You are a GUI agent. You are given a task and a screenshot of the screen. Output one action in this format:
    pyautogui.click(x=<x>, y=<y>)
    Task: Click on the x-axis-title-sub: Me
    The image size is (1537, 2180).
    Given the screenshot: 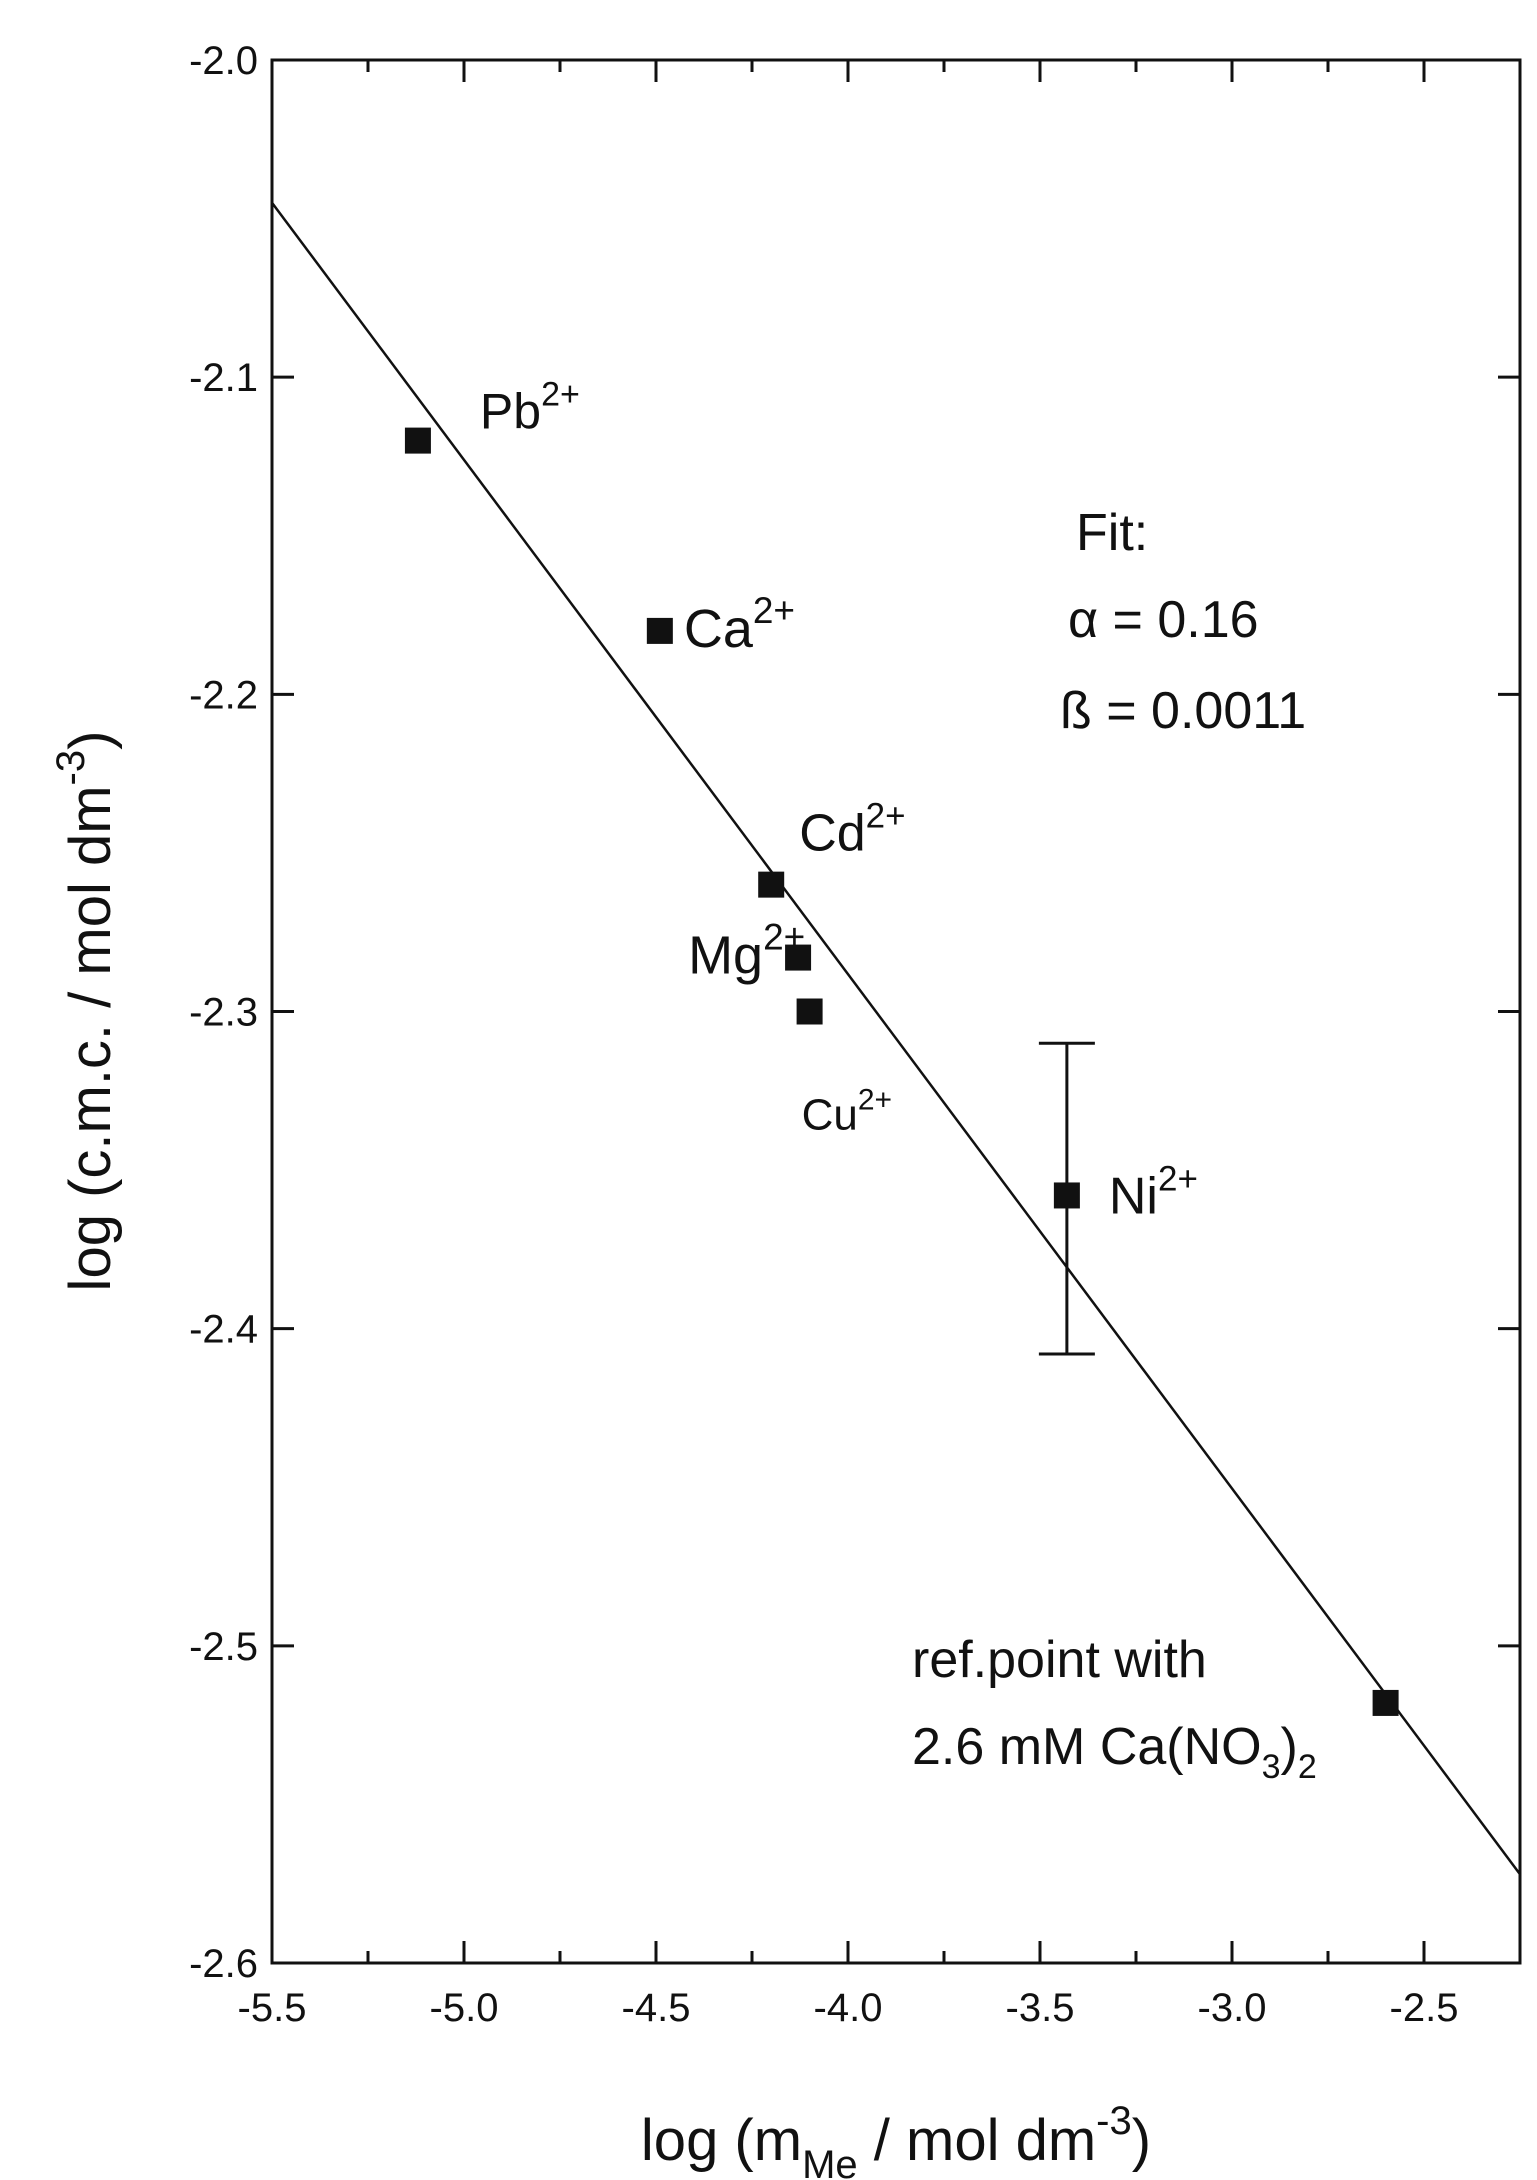 What is the action you would take?
    pyautogui.click(x=830, y=2161)
    